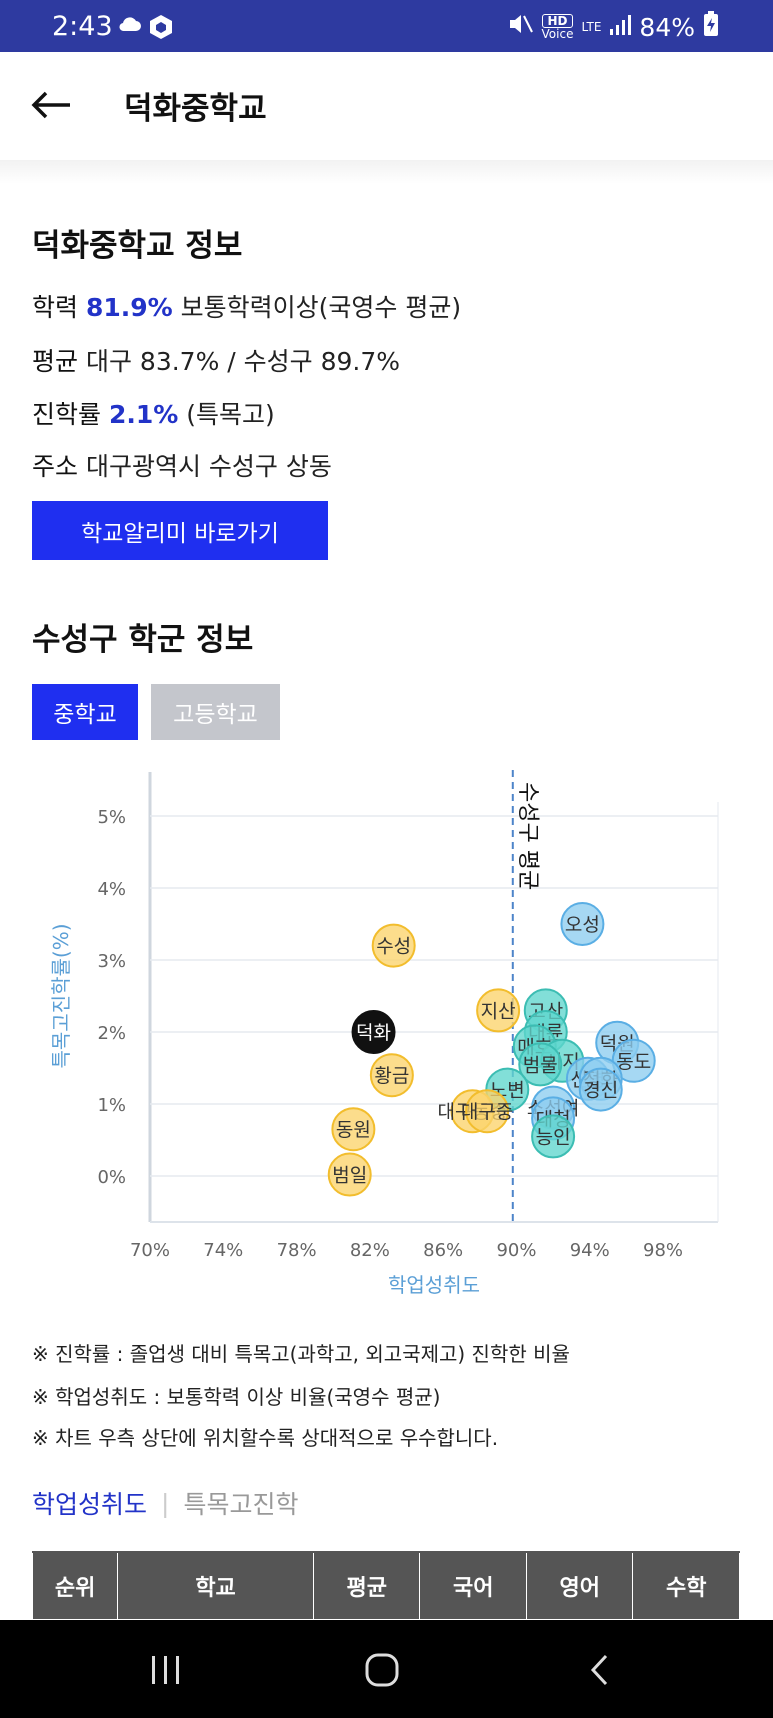  I want to click on note-achievement: ※ 학업성취도 : 보통학력 이상 비율(국영수 평균), so click(236, 1397).